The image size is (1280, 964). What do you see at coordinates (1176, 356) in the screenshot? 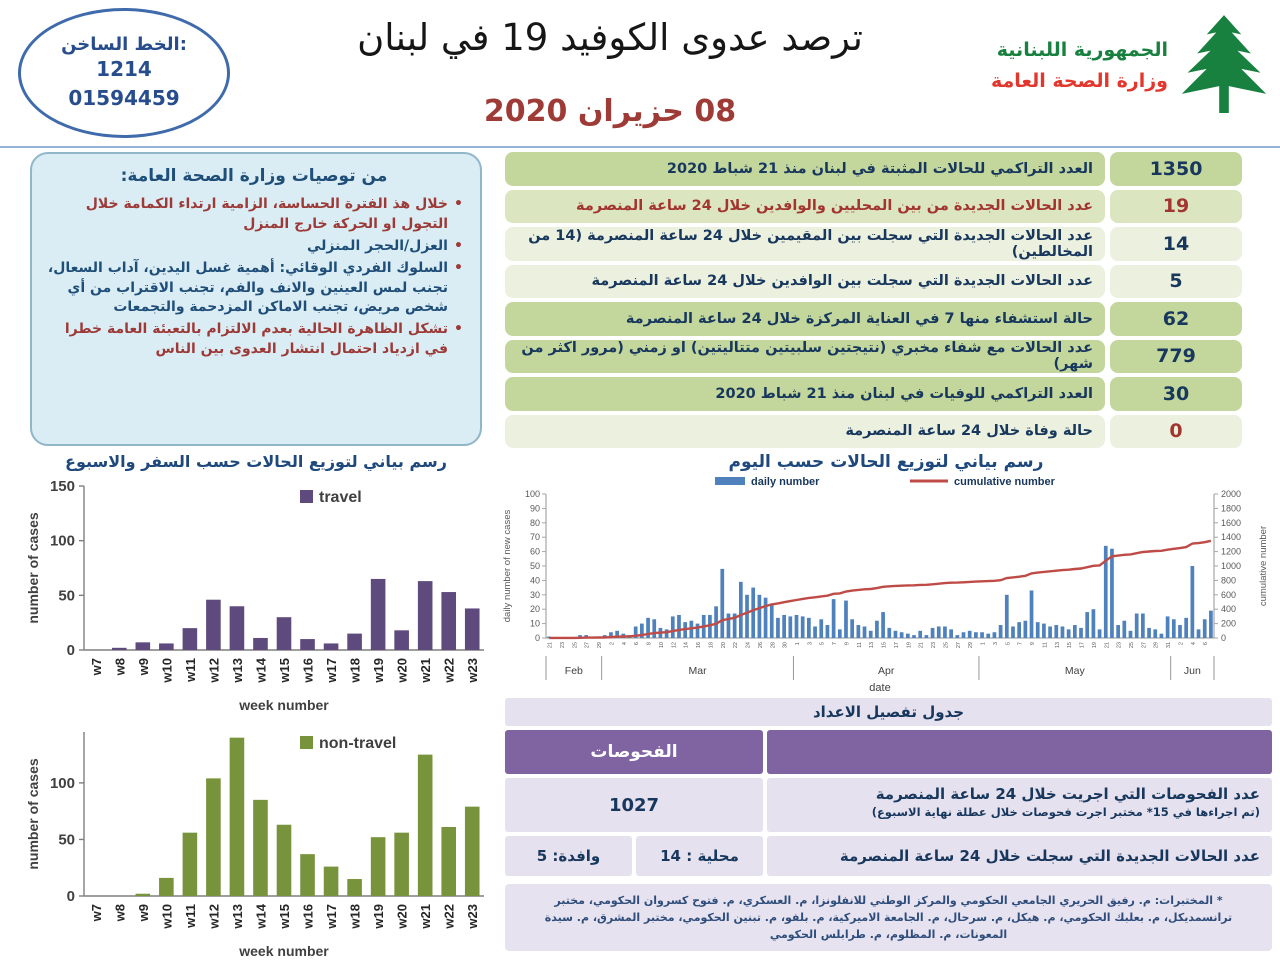
I see `stats-row-value: 779` at bounding box center [1176, 356].